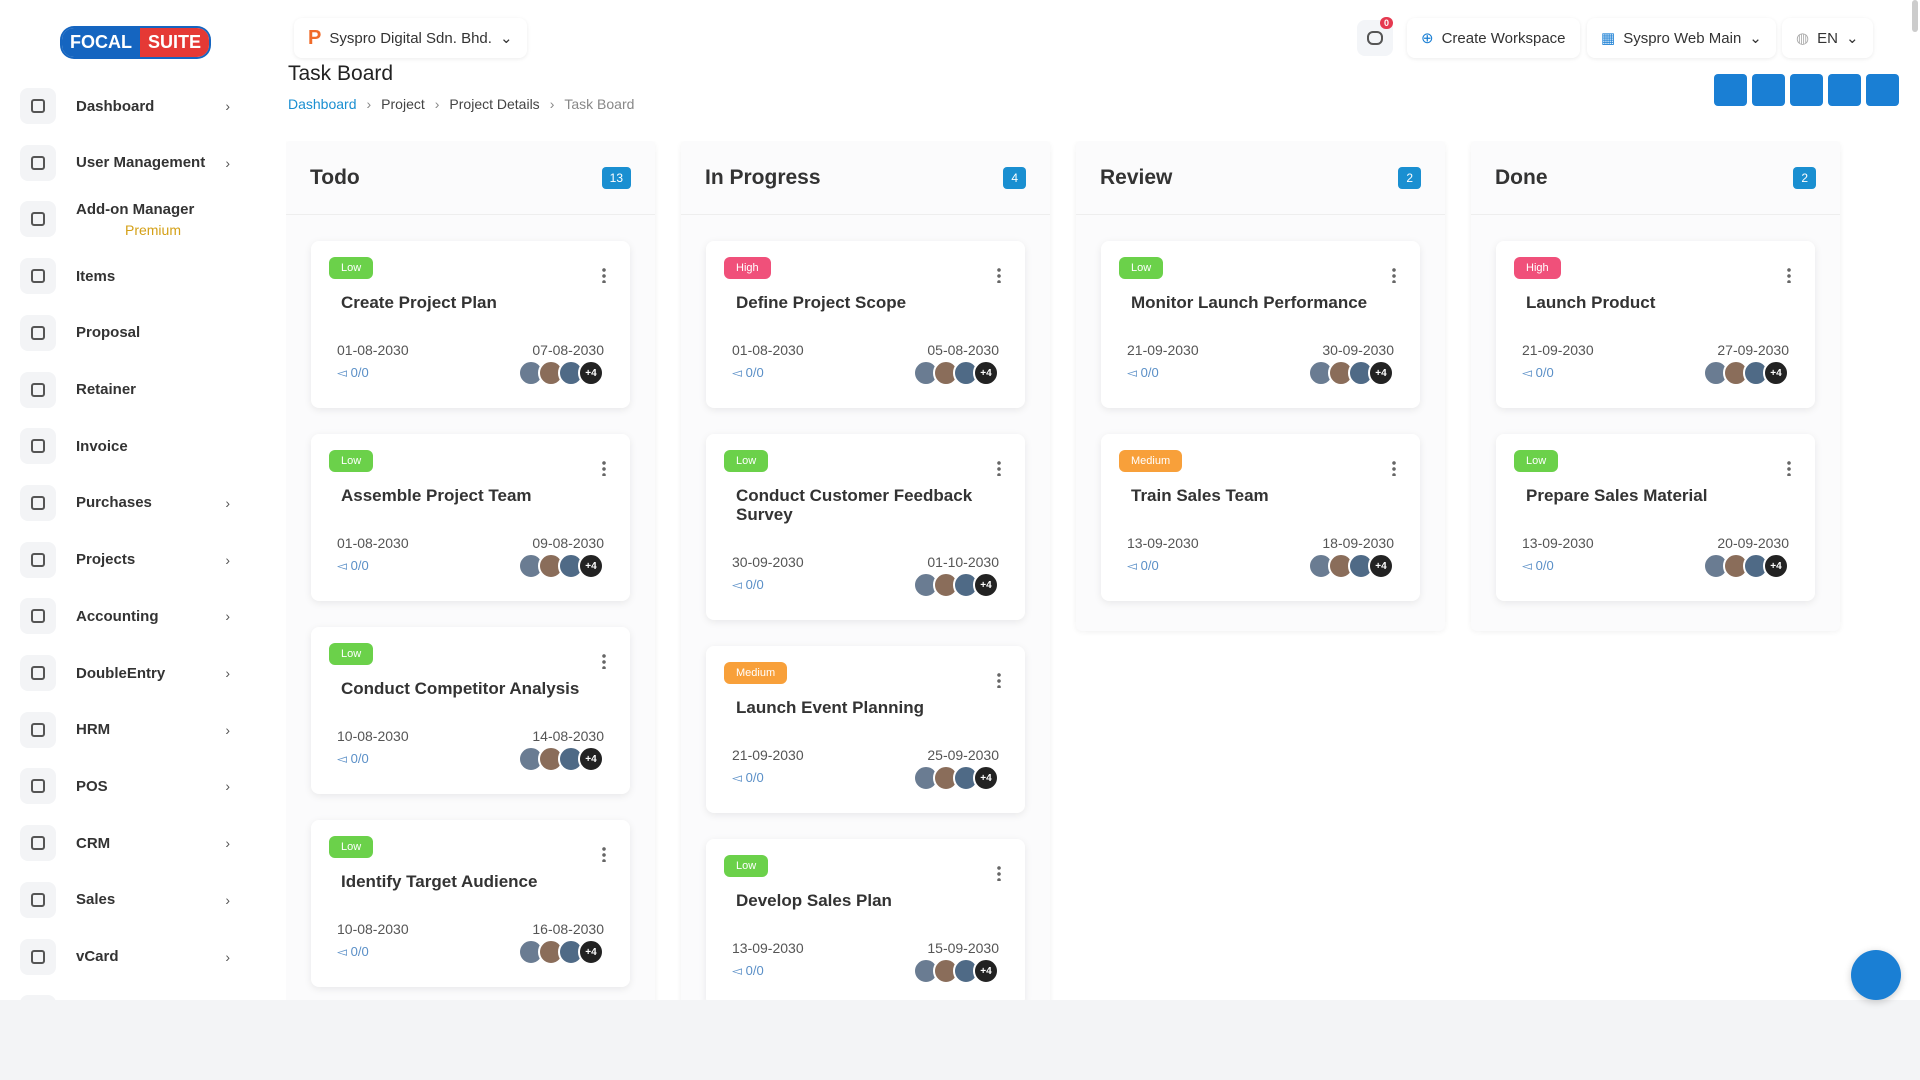 Image resolution: width=1920 pixels, height=1080 pixels. I want to click on column-count: 2, so click(1409, 177).